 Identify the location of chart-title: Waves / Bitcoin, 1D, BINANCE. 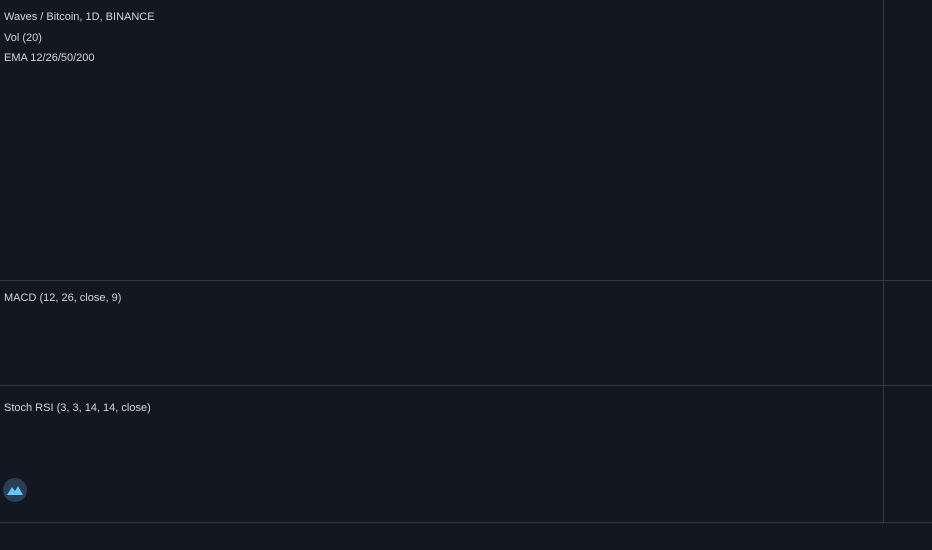
(79, 17).